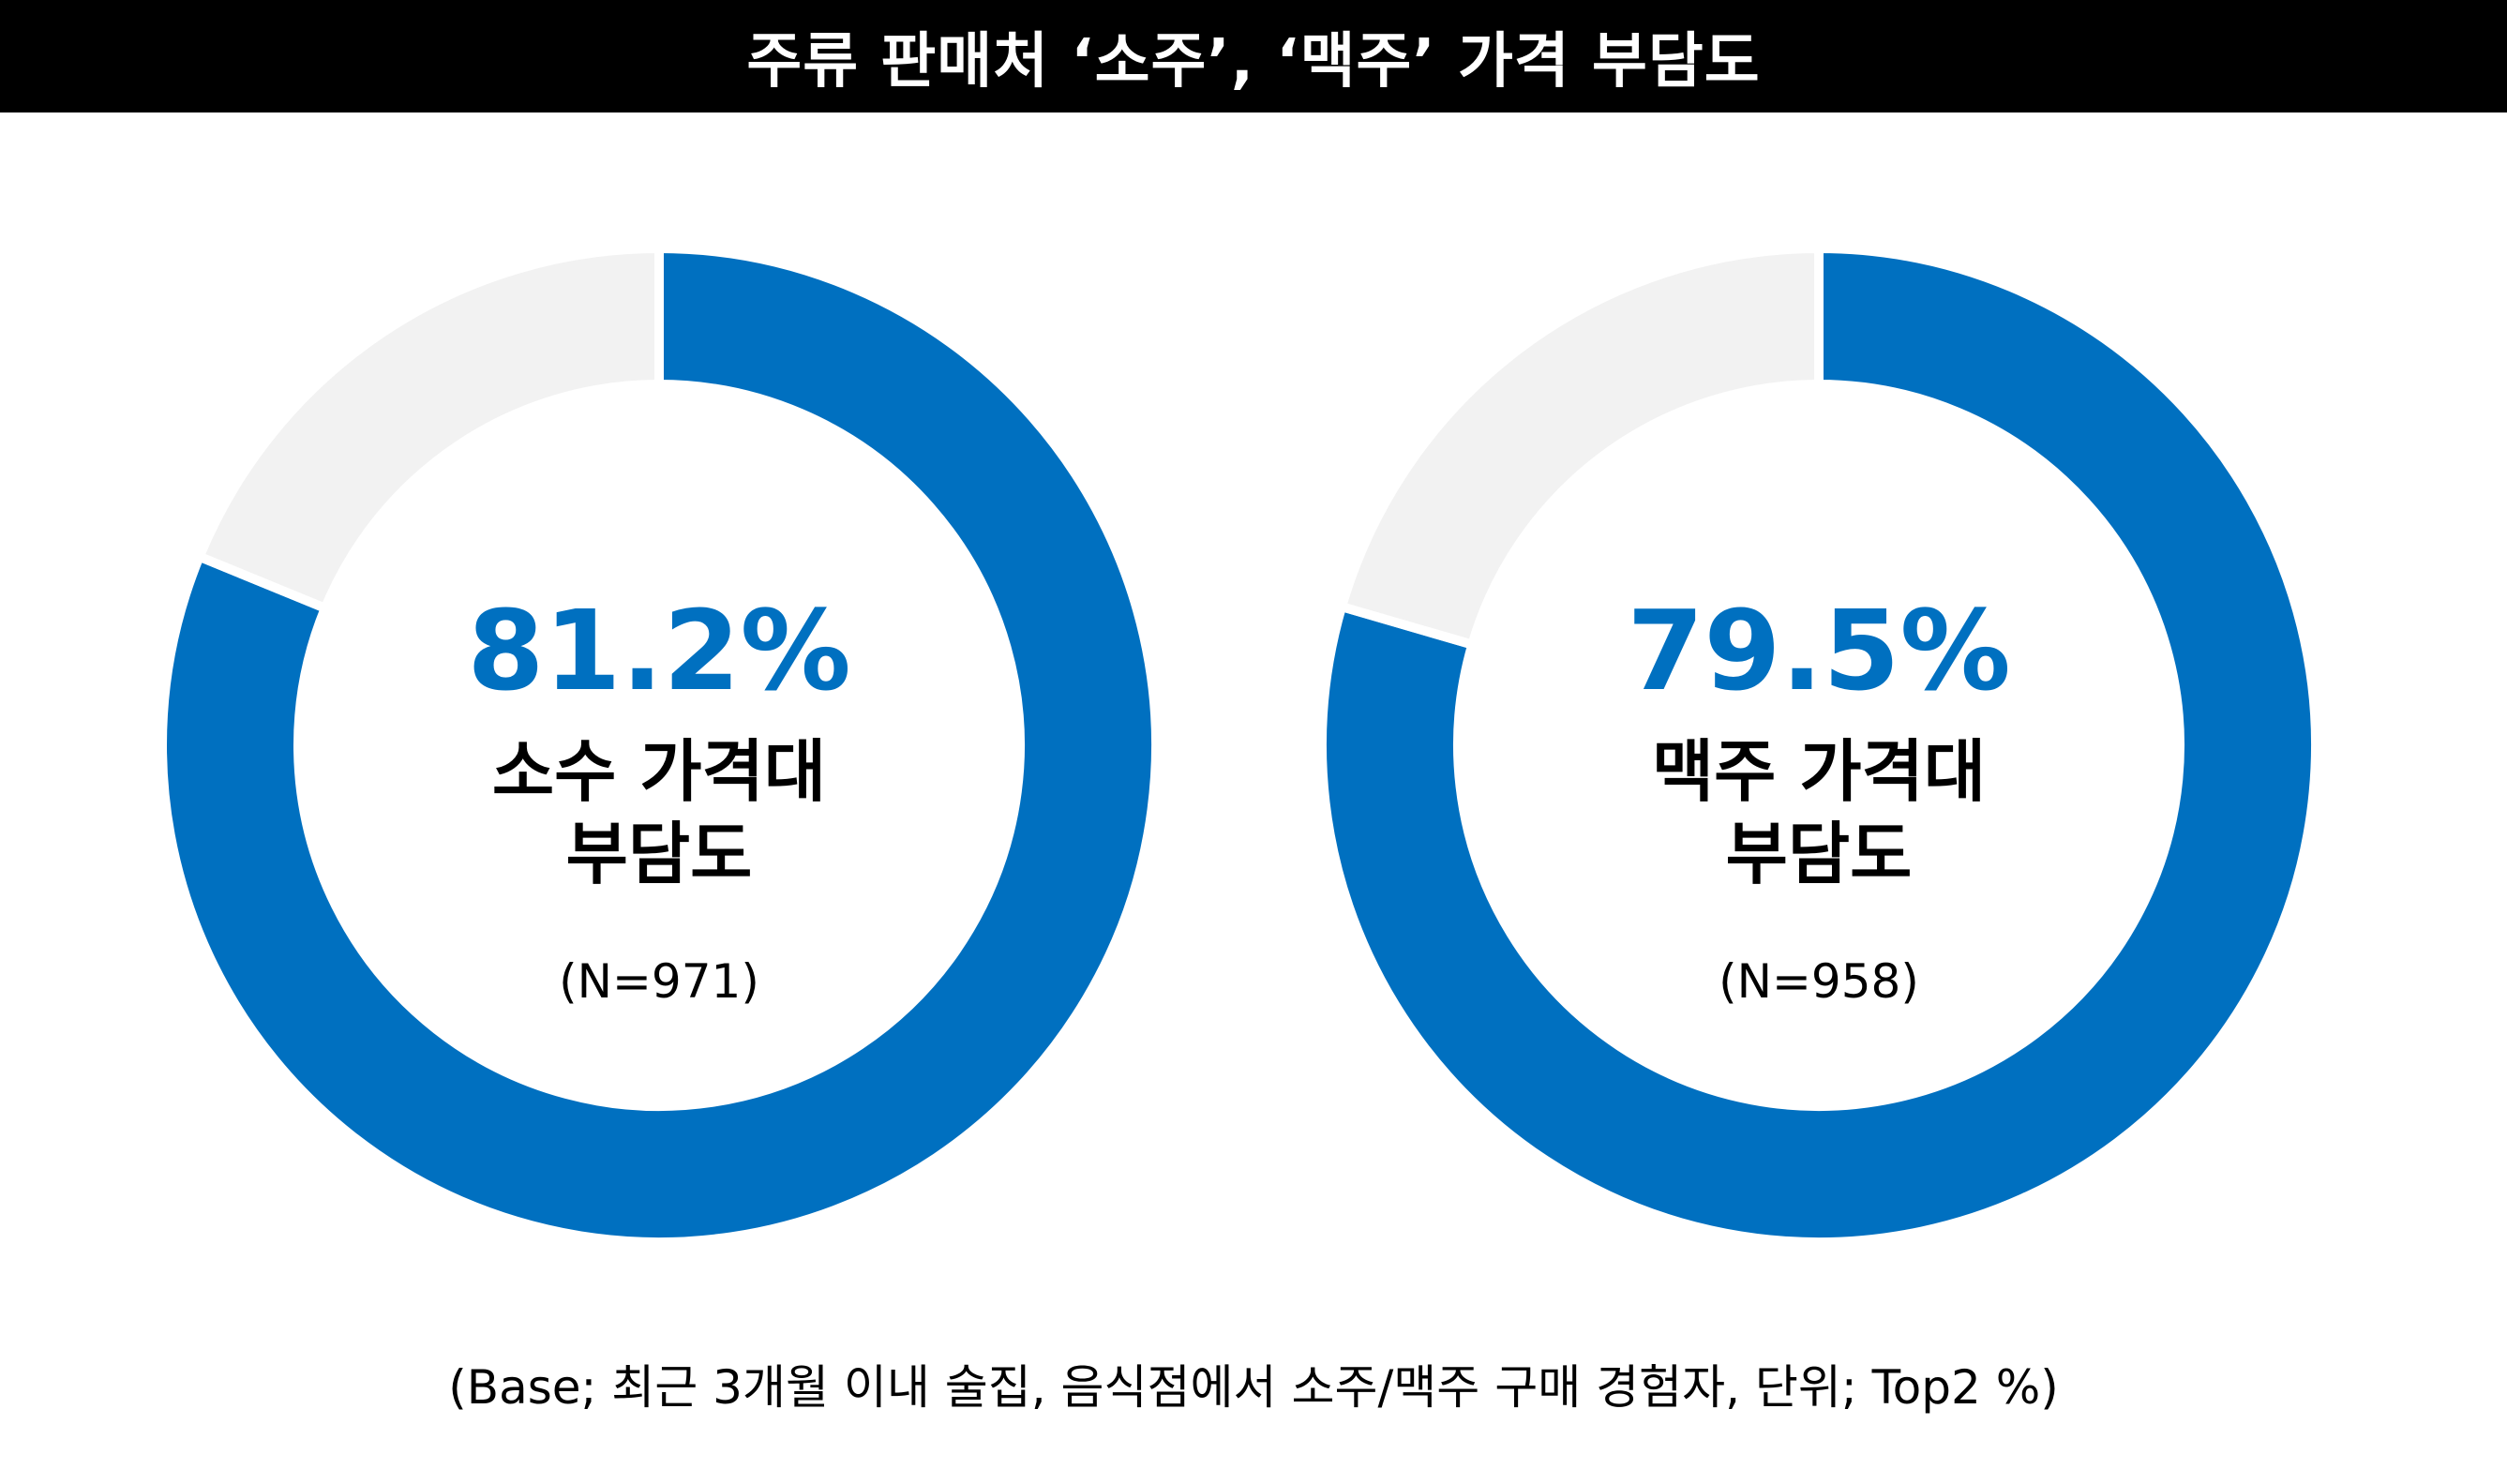 This screenshot has width=2507, height=1484. I want to click on donut-1-value-label: 81.2%, so click(659, 650).